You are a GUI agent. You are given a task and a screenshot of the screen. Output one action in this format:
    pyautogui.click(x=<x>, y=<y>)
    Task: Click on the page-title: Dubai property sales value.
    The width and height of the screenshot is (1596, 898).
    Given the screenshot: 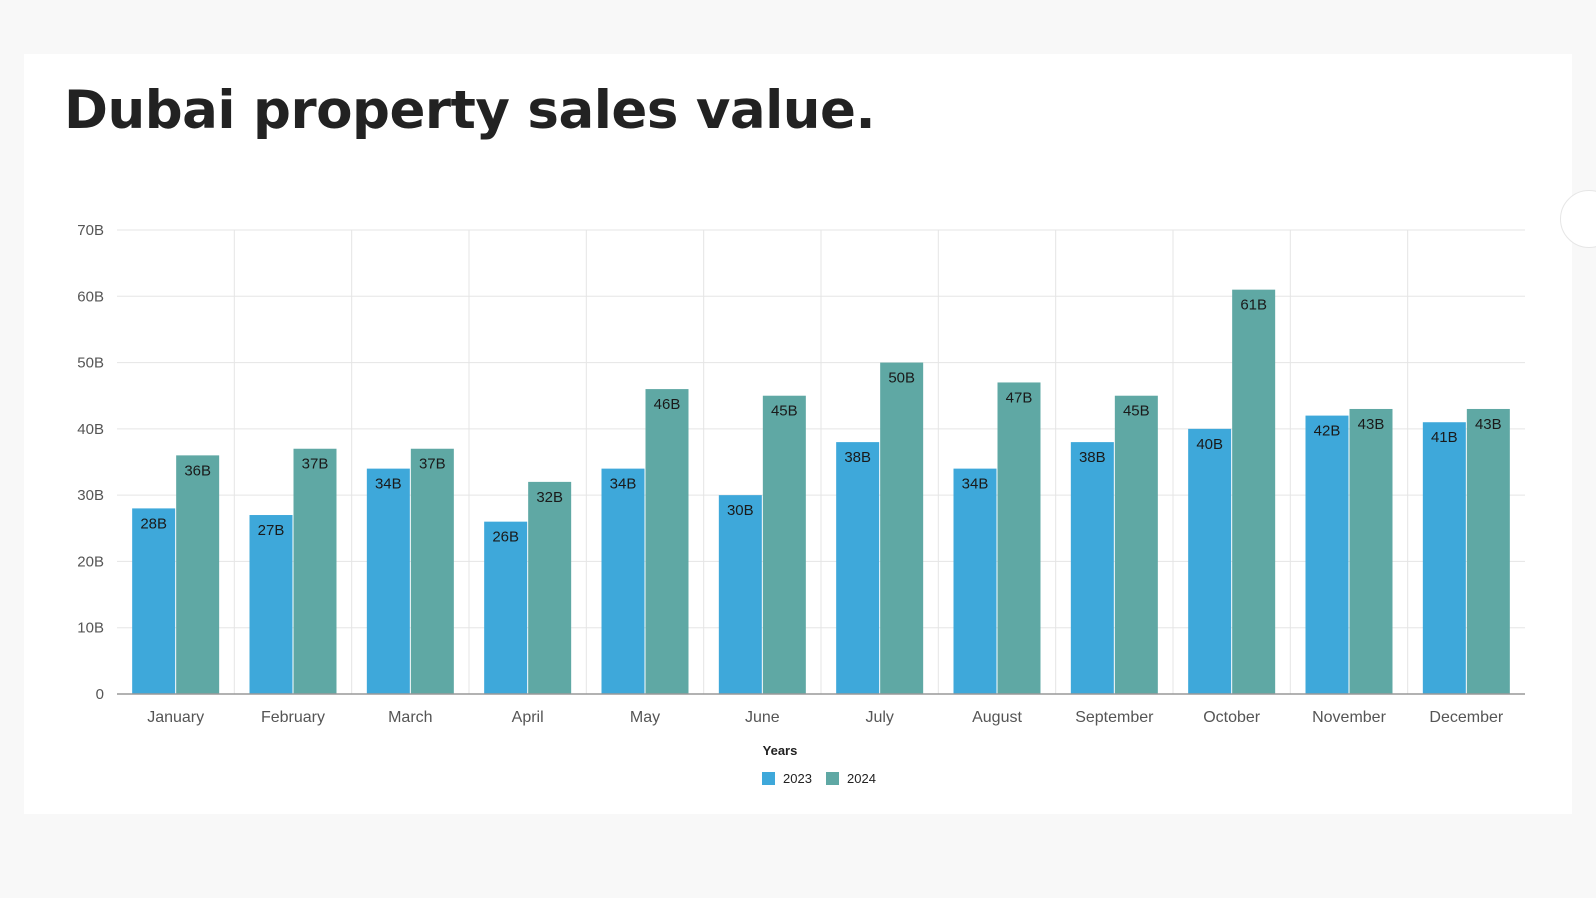 What is the action you would take?
    pyautogui.click(x=470, y=110)
    